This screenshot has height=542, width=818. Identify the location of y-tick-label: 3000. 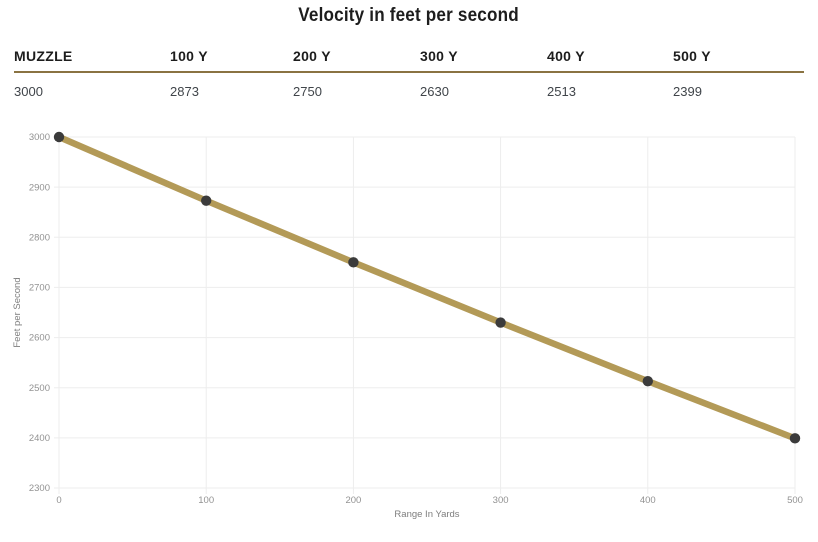
(39, 137).